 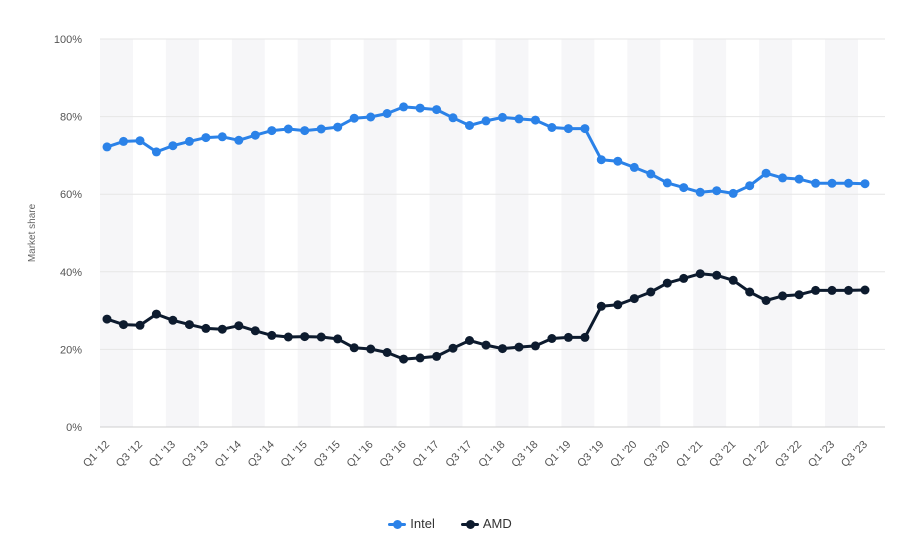 What do you see at coordinates (486, 523) in the screenshot?
I see `legend-item-amd: AMD` at bounding box center [486, 523].